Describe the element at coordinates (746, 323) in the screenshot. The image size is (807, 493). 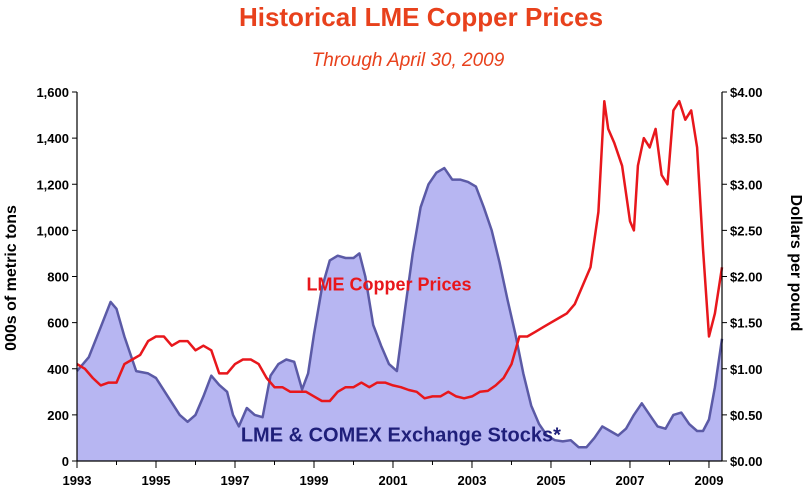
I see `y-right-tick-label: $1.50` at that location.